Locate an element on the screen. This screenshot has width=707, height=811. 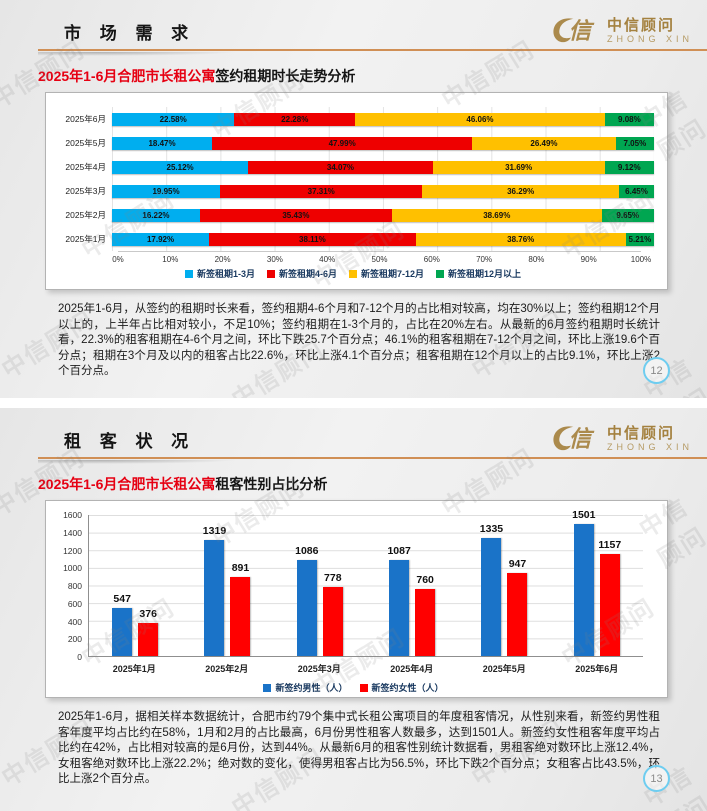
bar-segment: 35.43% is located at coordinates (295, 215).